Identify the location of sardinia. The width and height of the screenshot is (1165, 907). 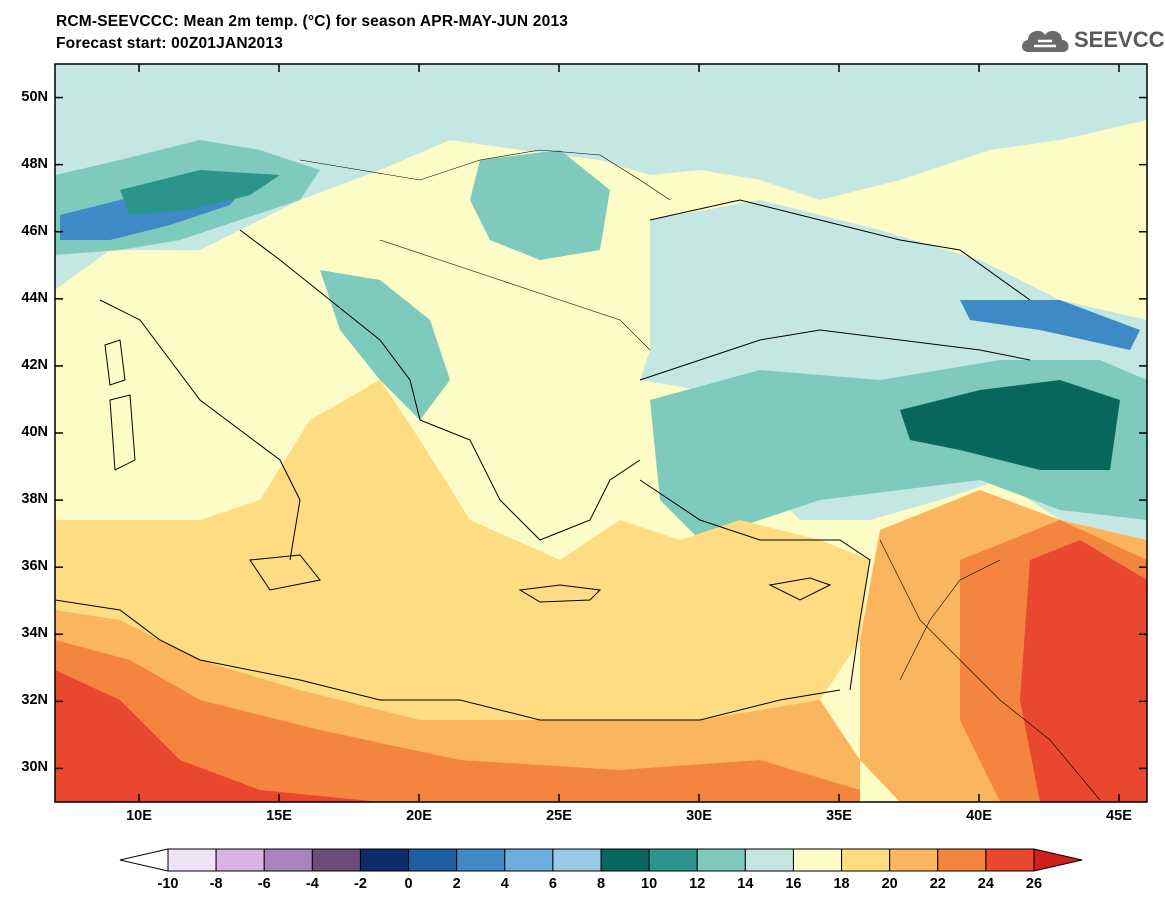
(122, 432).